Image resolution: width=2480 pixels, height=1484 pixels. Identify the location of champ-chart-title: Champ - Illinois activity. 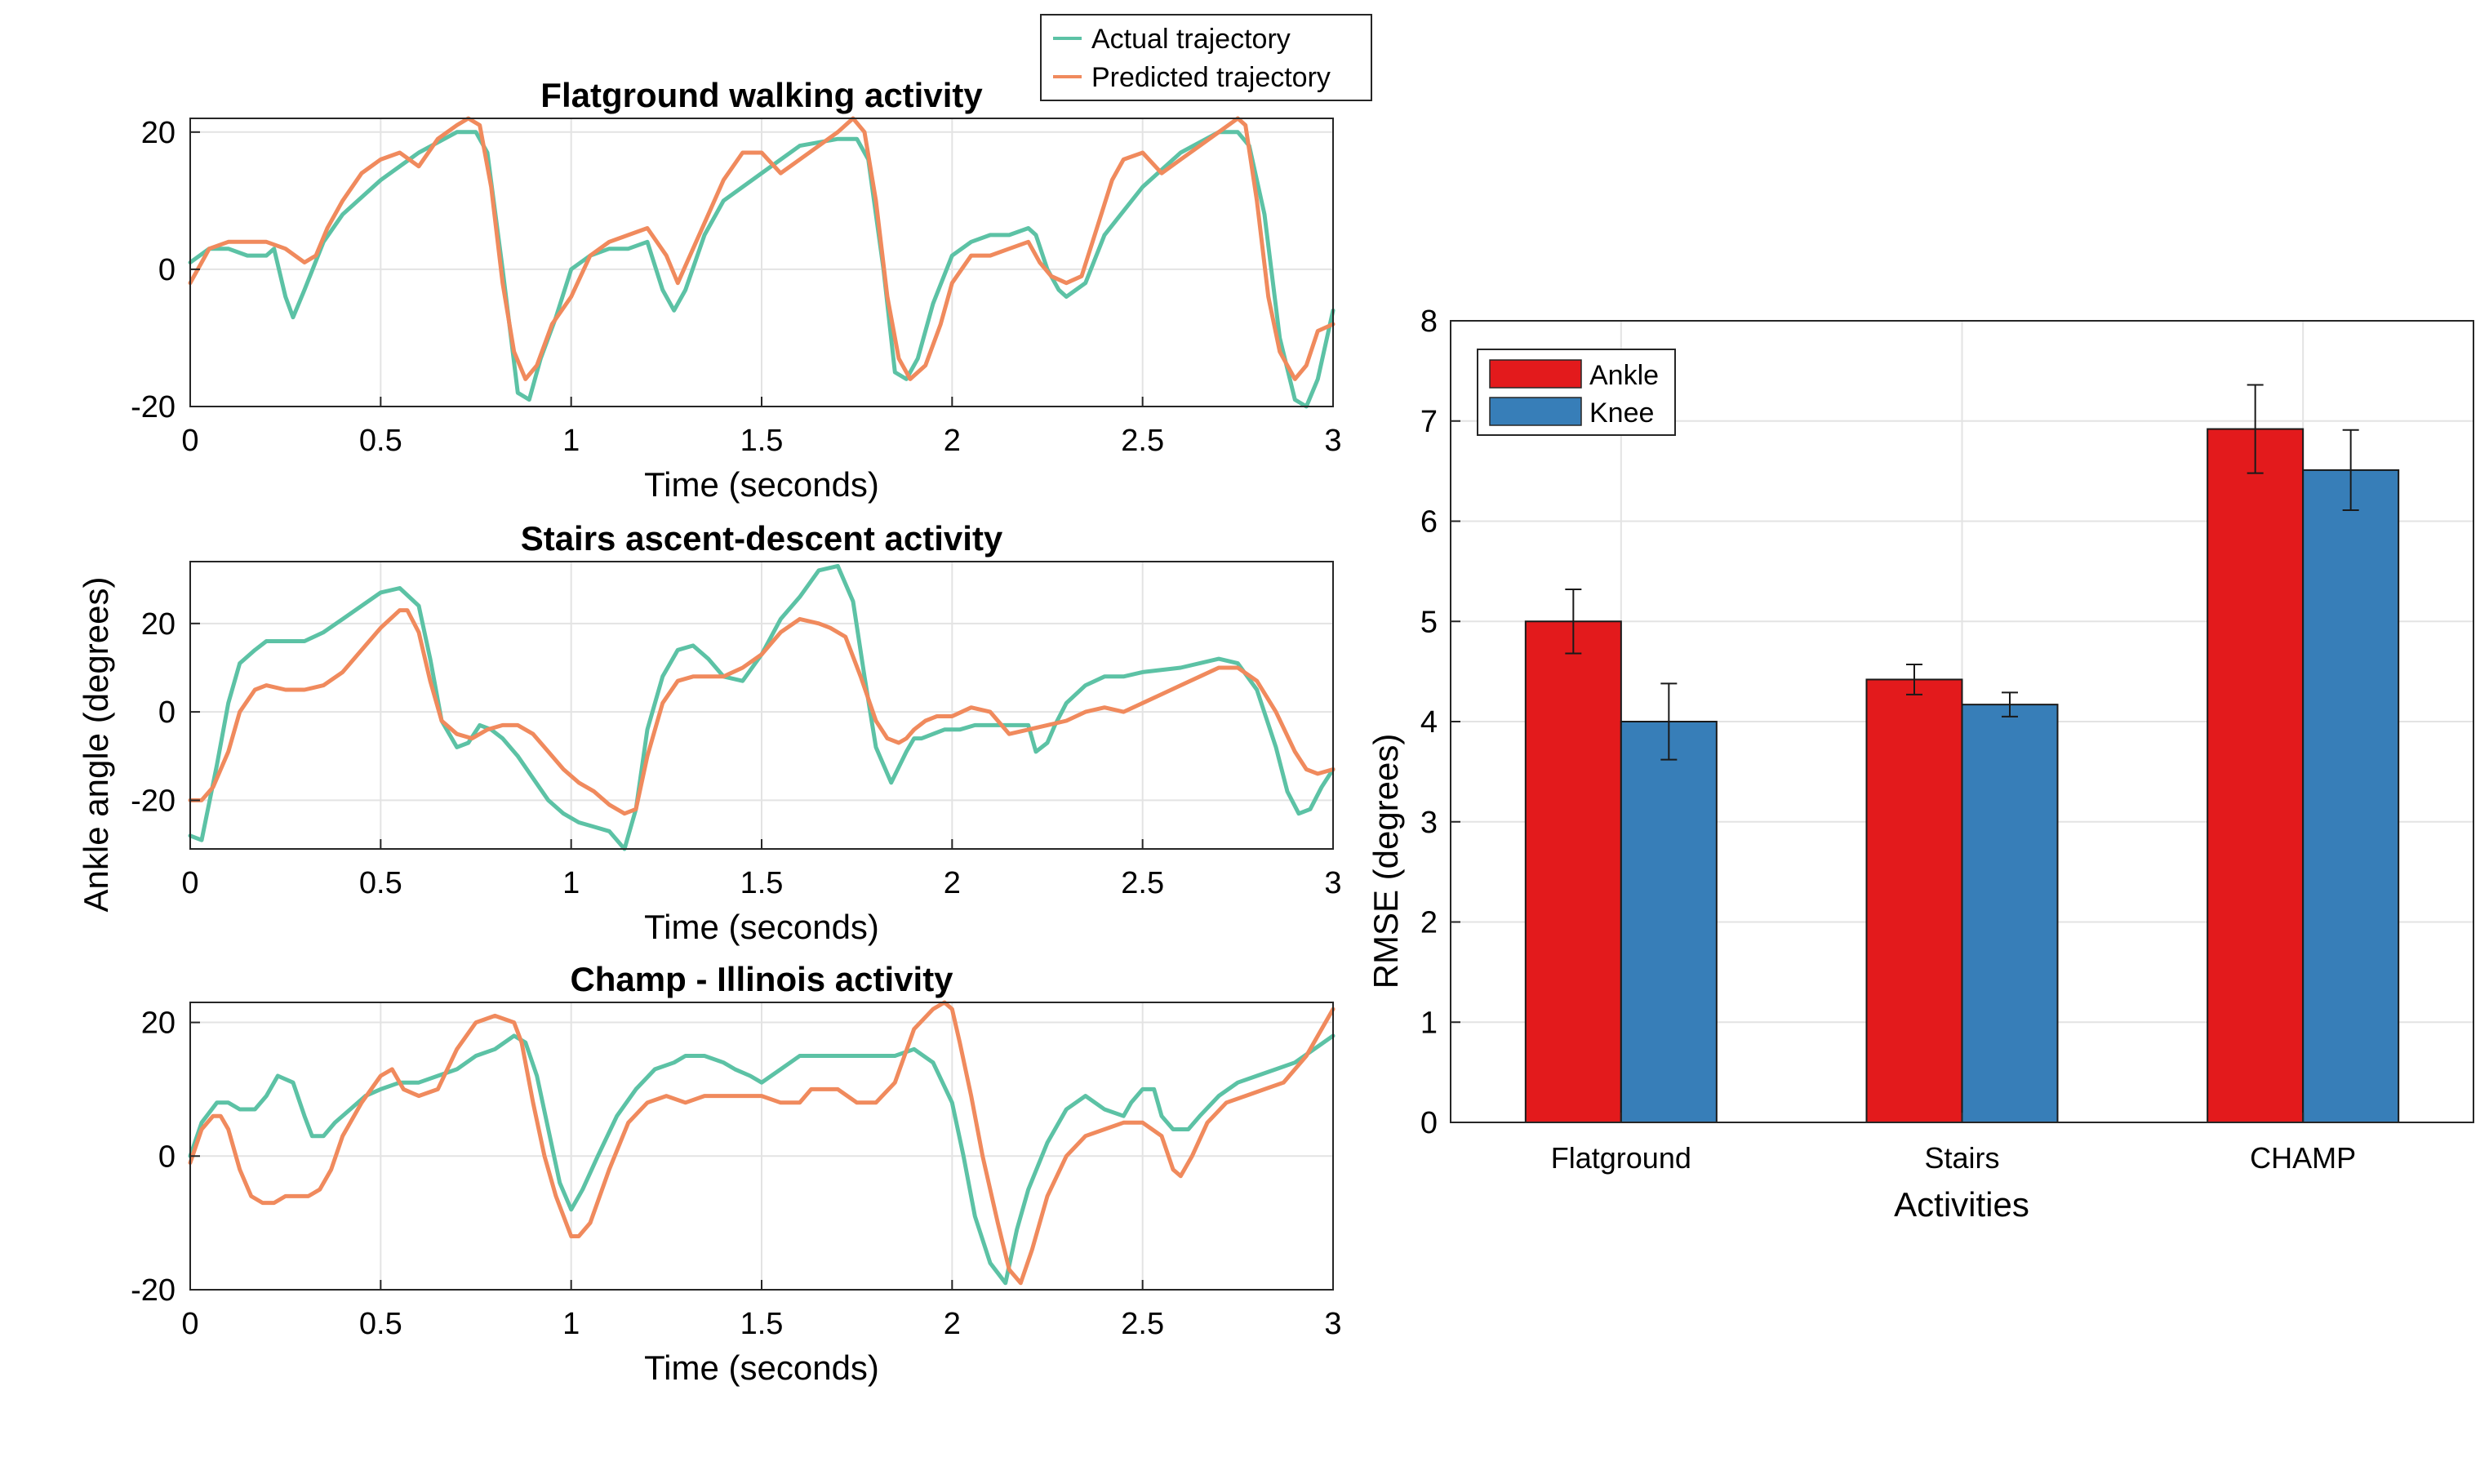
(762, 979).